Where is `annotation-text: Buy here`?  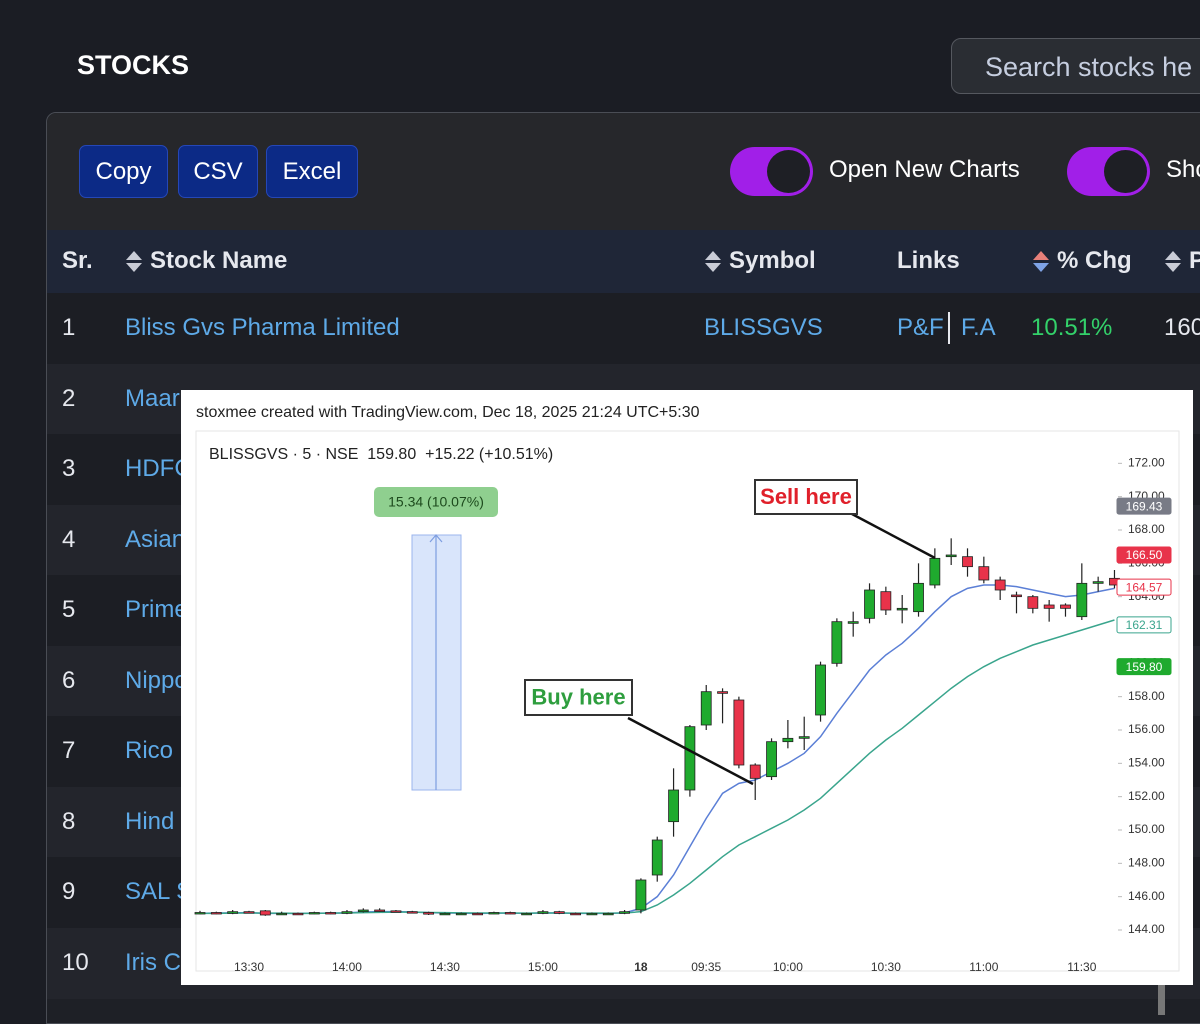
annotation-text: Buy here is located at coordinates (578, 696).